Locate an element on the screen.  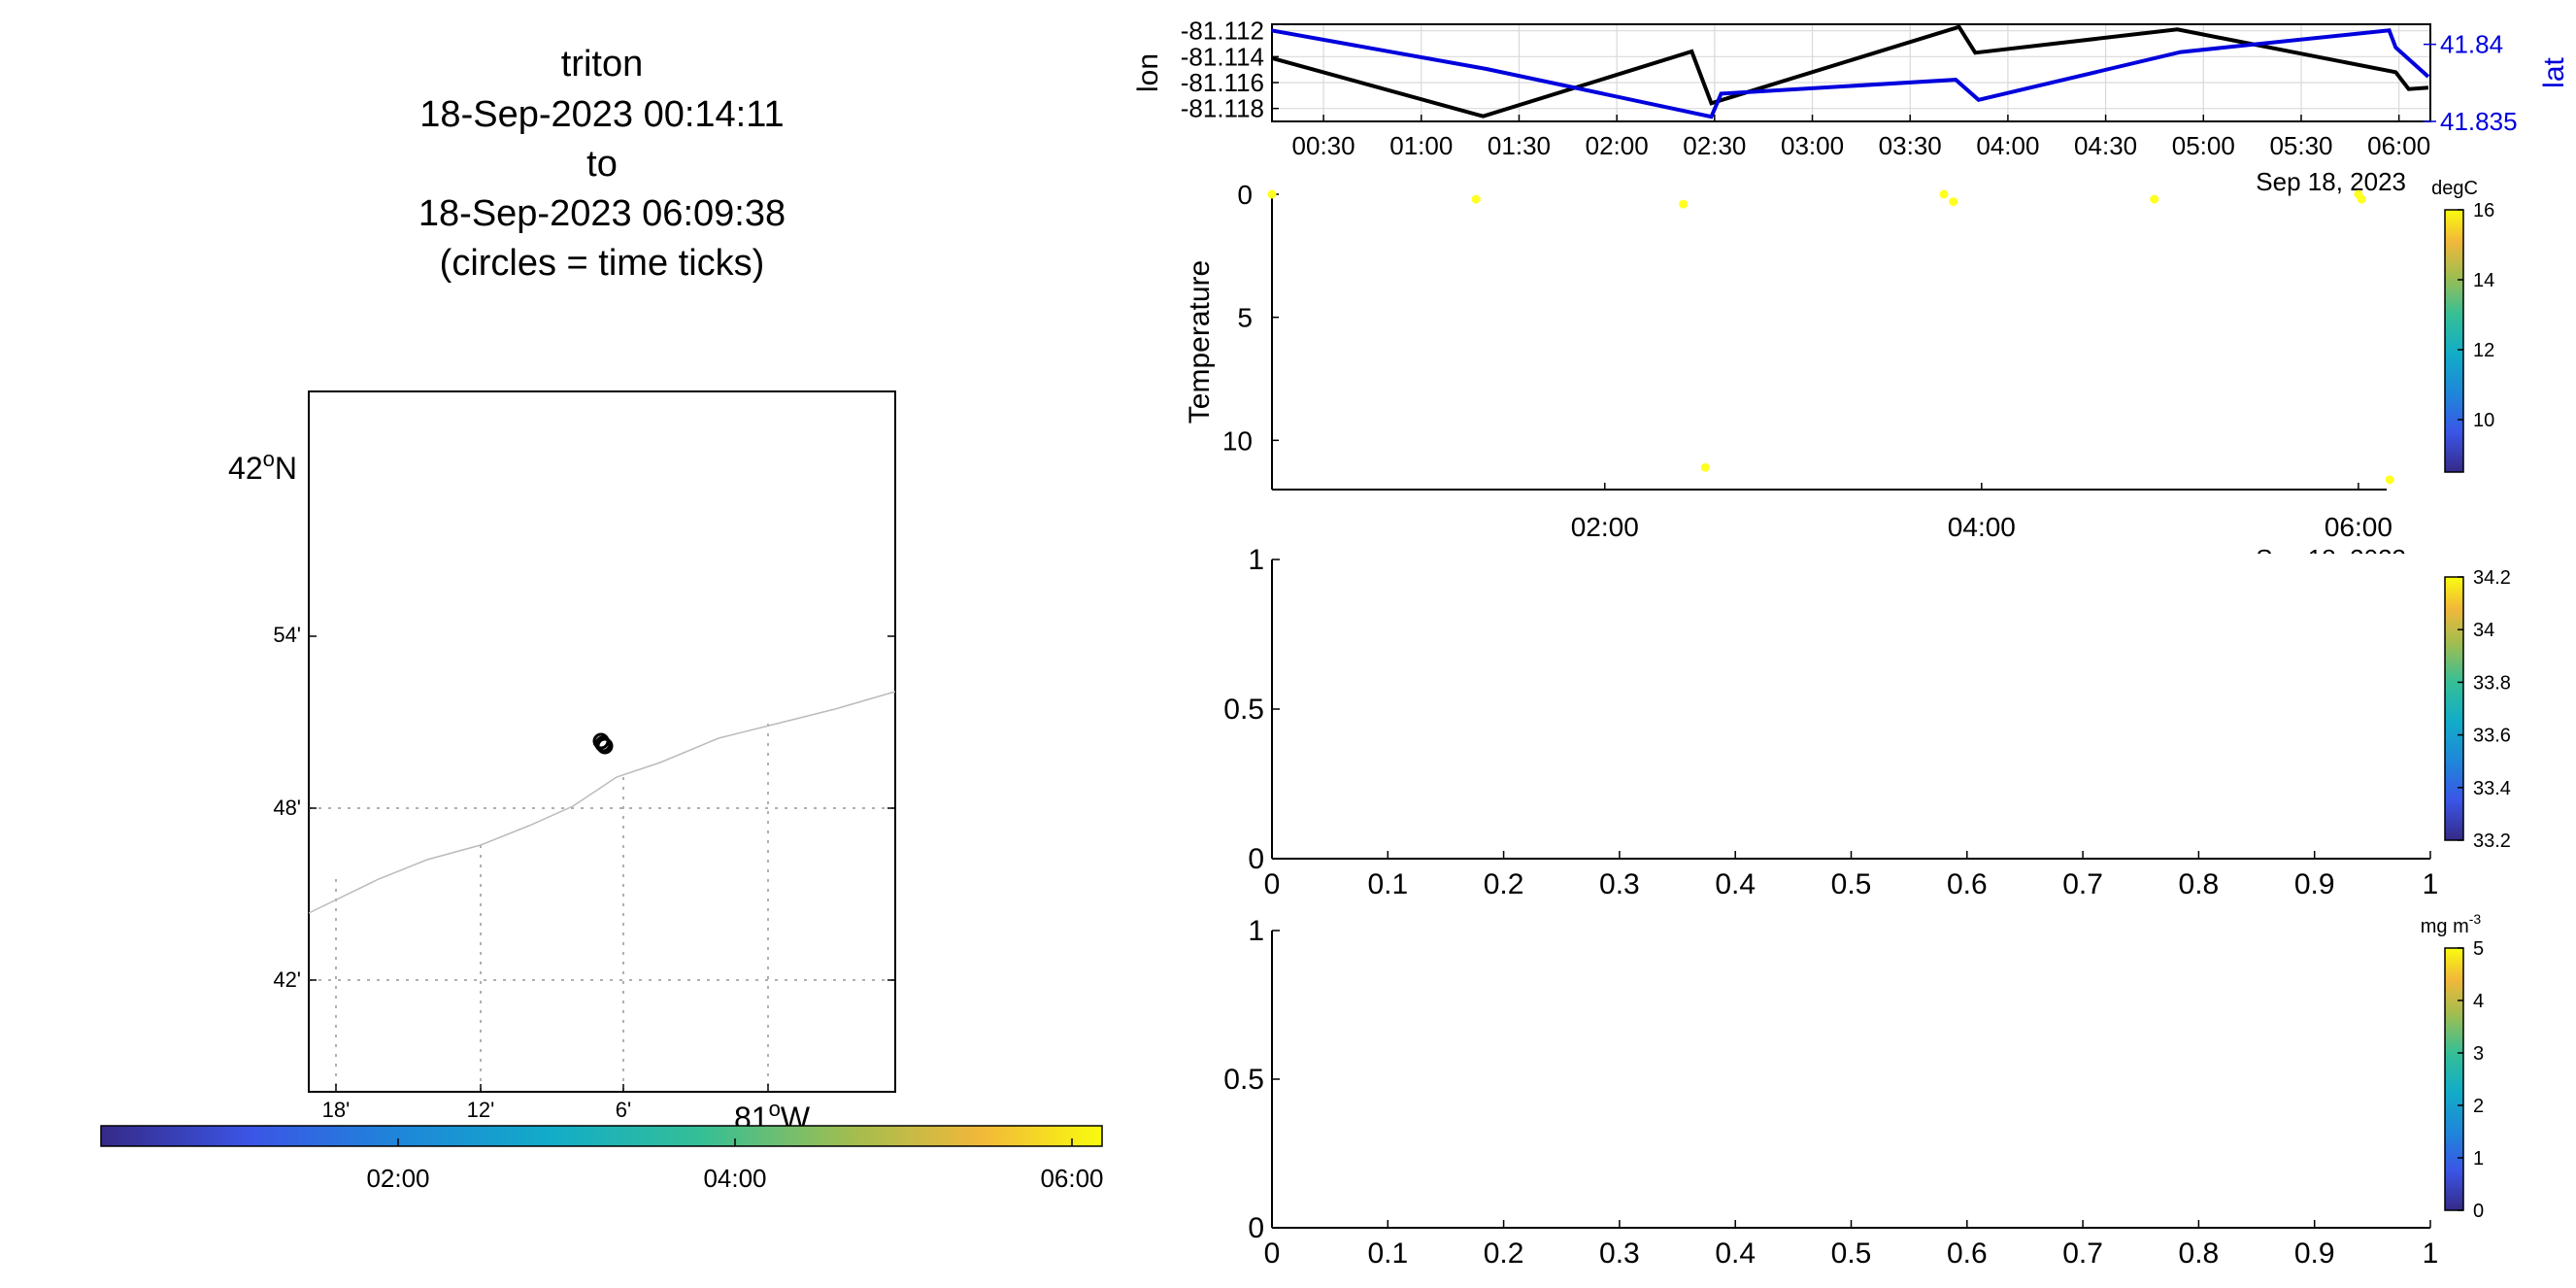
temperature-points is located at coordinates (1831, 337).